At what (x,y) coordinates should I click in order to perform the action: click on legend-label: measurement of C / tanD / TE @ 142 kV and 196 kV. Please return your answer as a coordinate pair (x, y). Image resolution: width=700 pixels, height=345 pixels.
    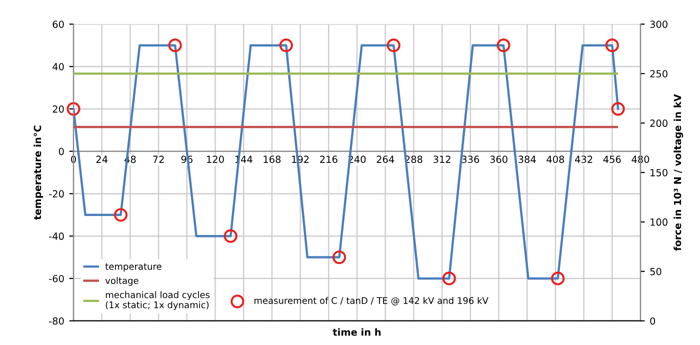
    Looking at the image, I should click on (371, 301).